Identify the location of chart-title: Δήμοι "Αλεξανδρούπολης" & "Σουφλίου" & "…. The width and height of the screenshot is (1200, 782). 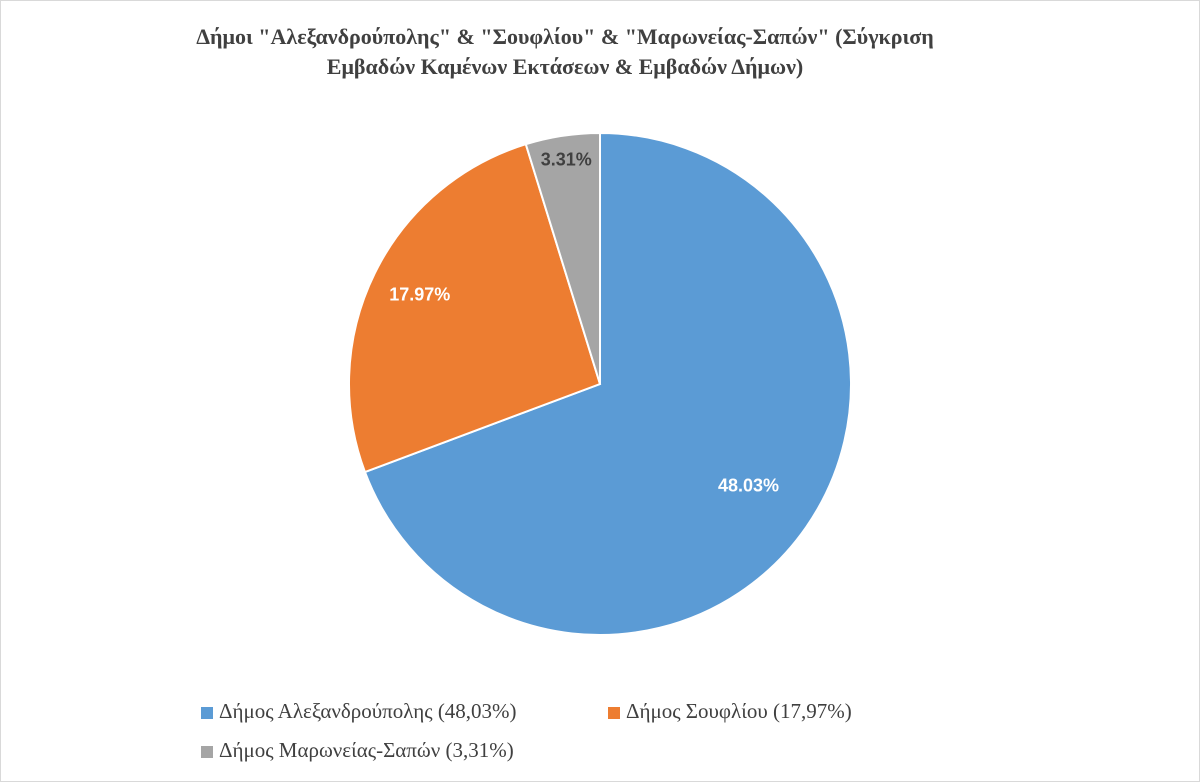
(565, 36).